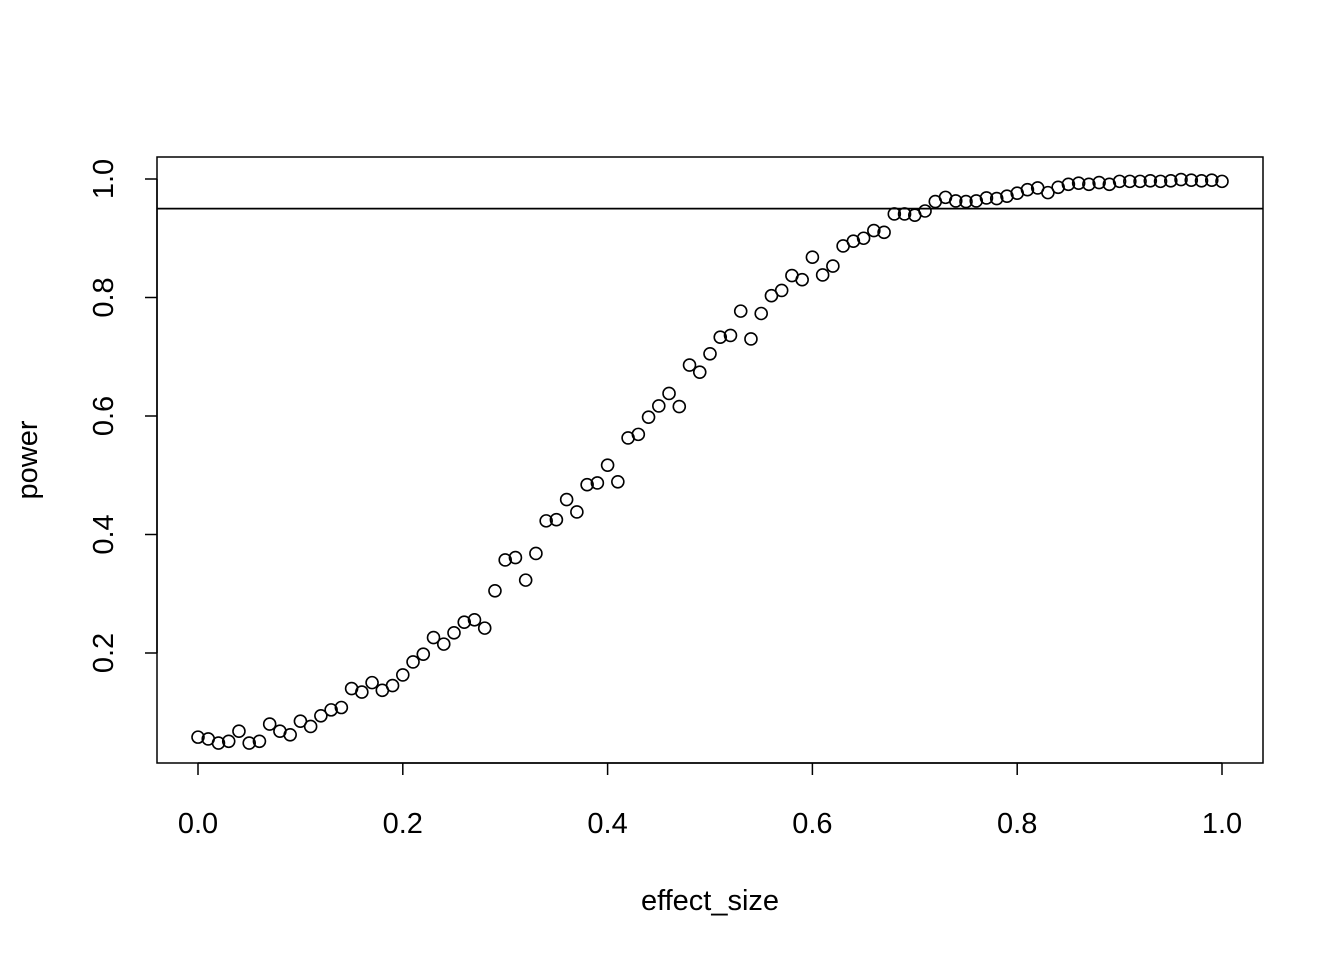  Describe the element at coordinates (104, 297) in the screenshot. I see `y-tick-label: 0.8` at that location.